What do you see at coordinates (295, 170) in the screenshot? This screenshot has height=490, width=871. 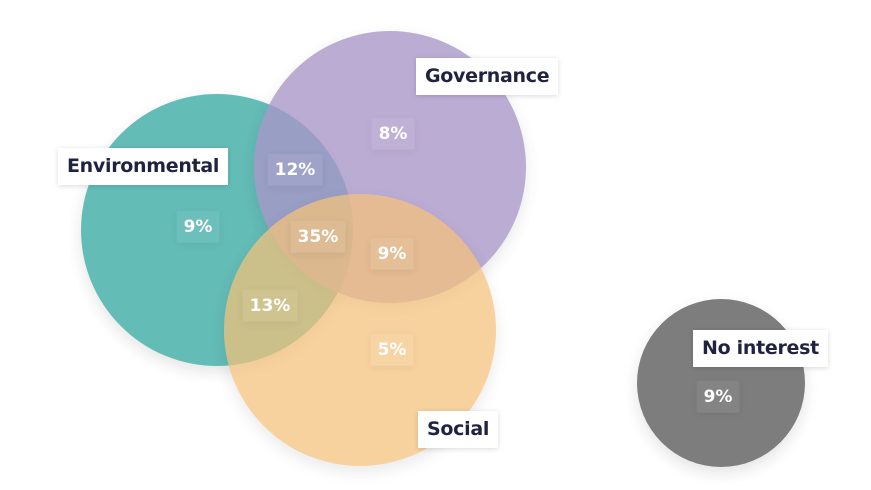 I see `region-value-environmental-governance: 12%` at bounding box center [295, 170].